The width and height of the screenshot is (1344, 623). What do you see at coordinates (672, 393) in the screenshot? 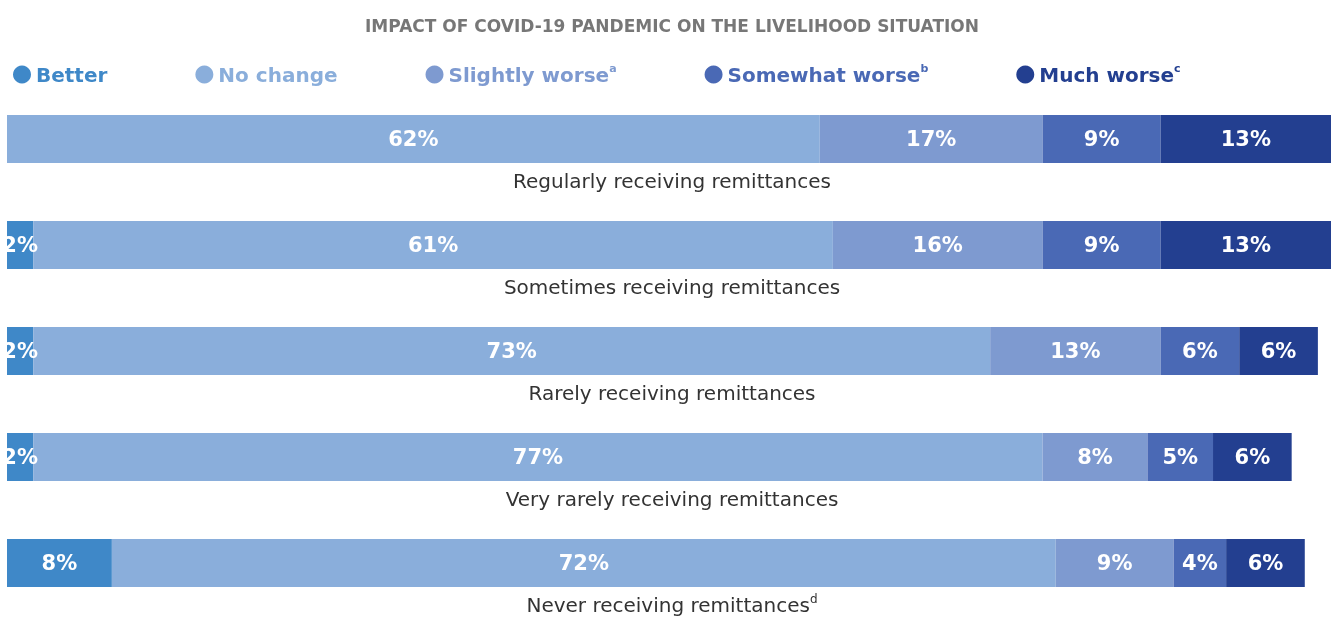
I see `y-tick-label: Rarely receiving remittances` at bounding box center [672, 393].